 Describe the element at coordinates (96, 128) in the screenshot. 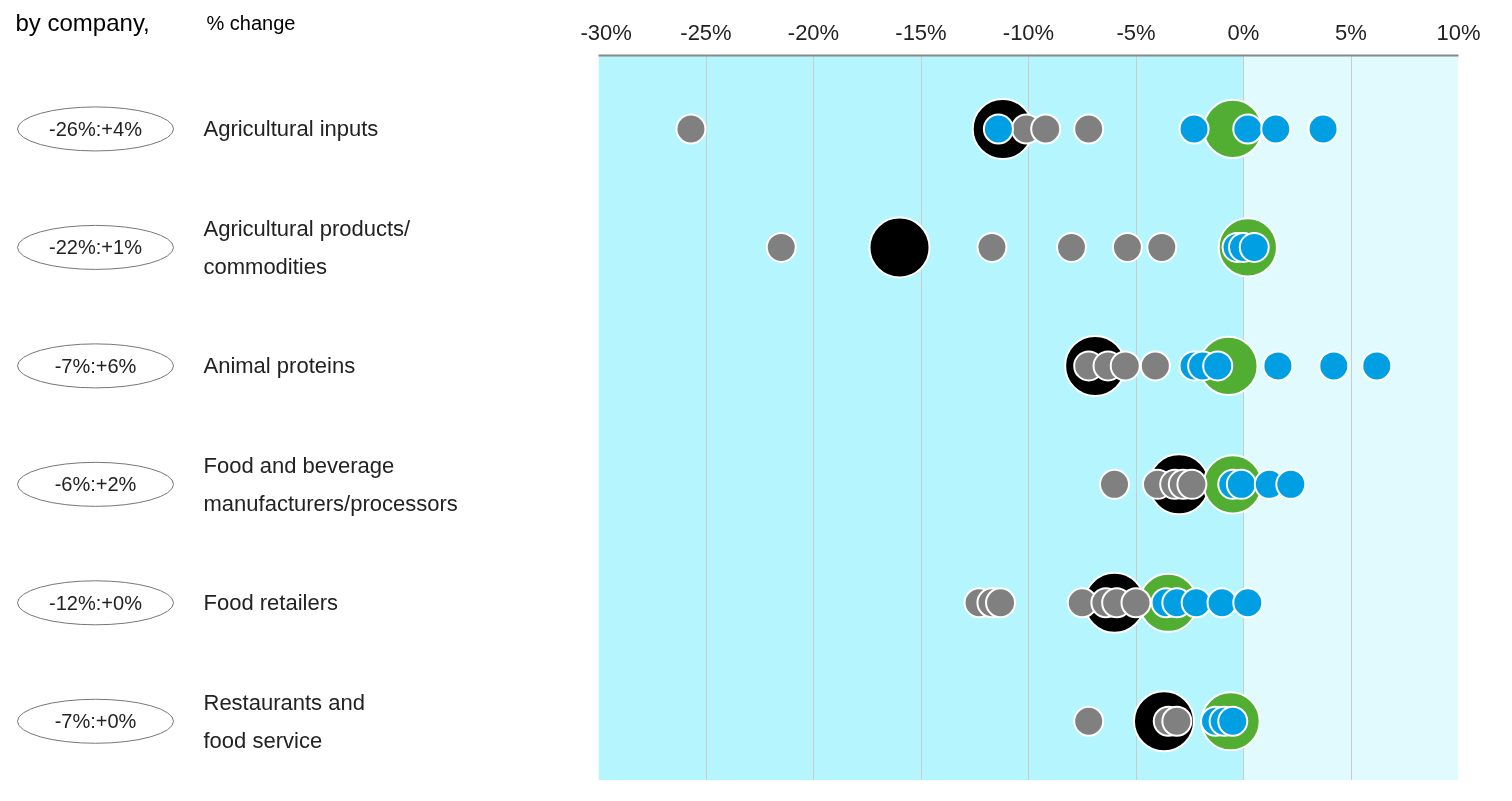

I see `text: -26%:+4%` at that location.